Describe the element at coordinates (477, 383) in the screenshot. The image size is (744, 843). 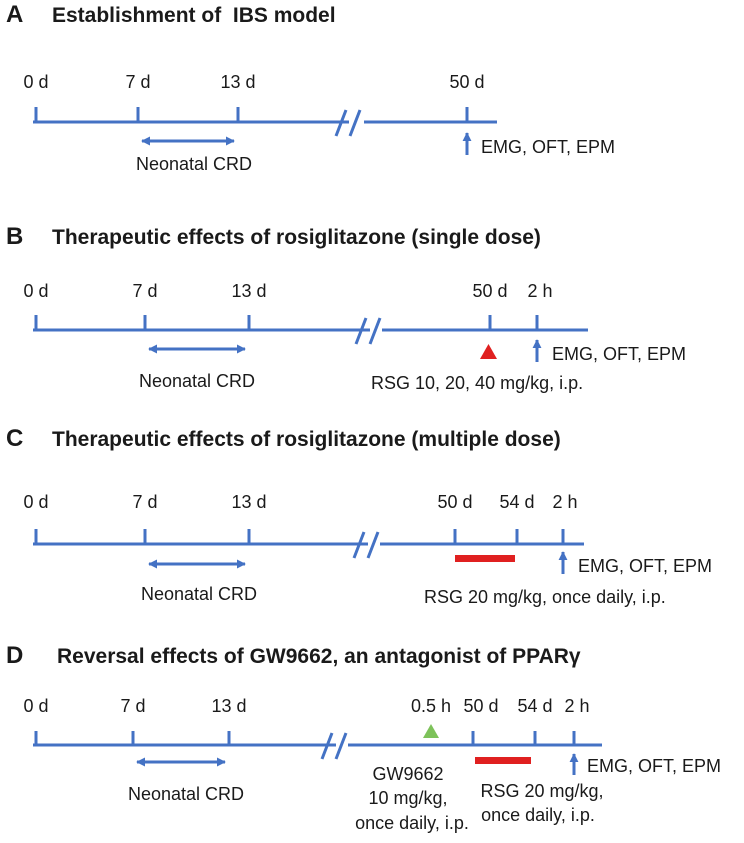
I see `treatment-label: RSG 10, 20, 40 mg/kg, i.p.` at that location.